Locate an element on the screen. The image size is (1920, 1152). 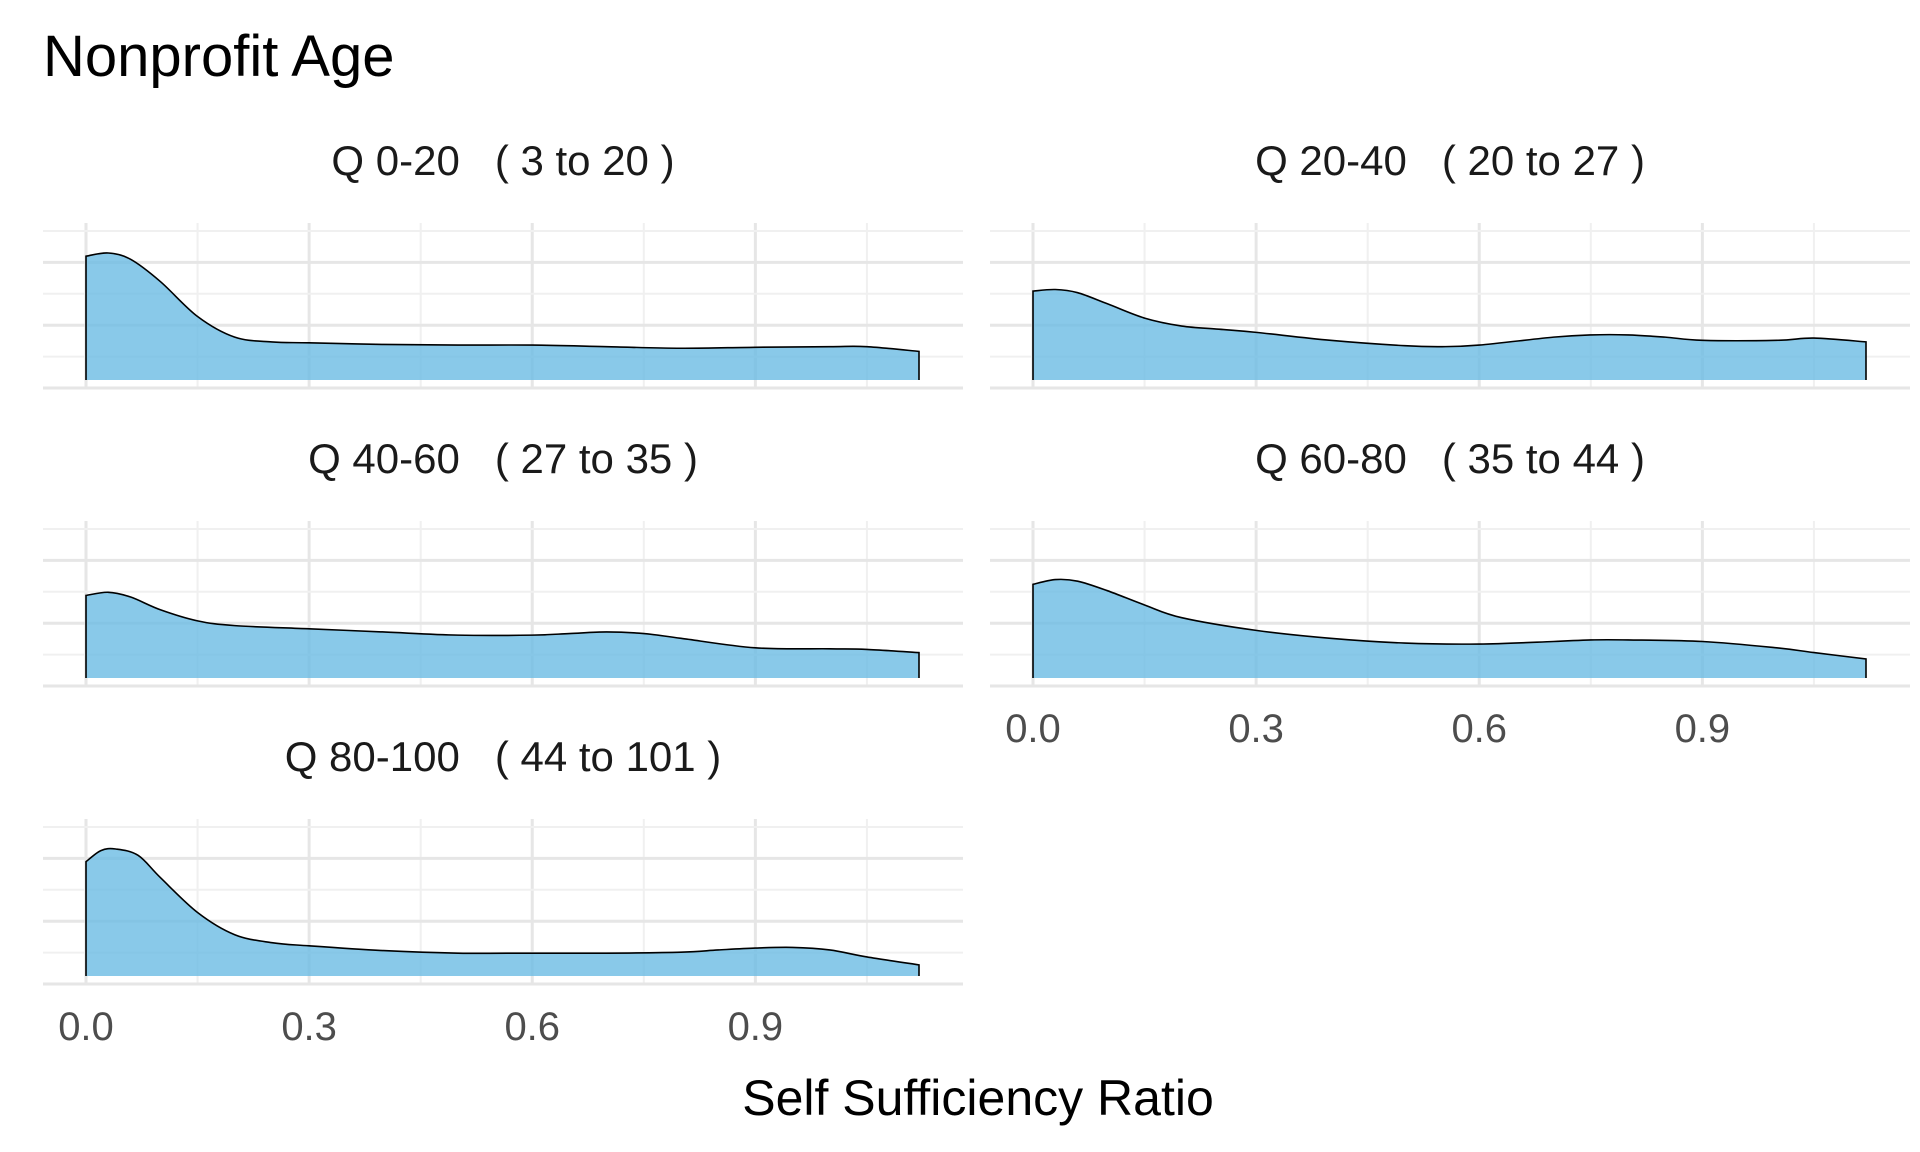
facet-panel: Q 0-20 ( 3 to 20 ) is located at coordinates (503, 263).